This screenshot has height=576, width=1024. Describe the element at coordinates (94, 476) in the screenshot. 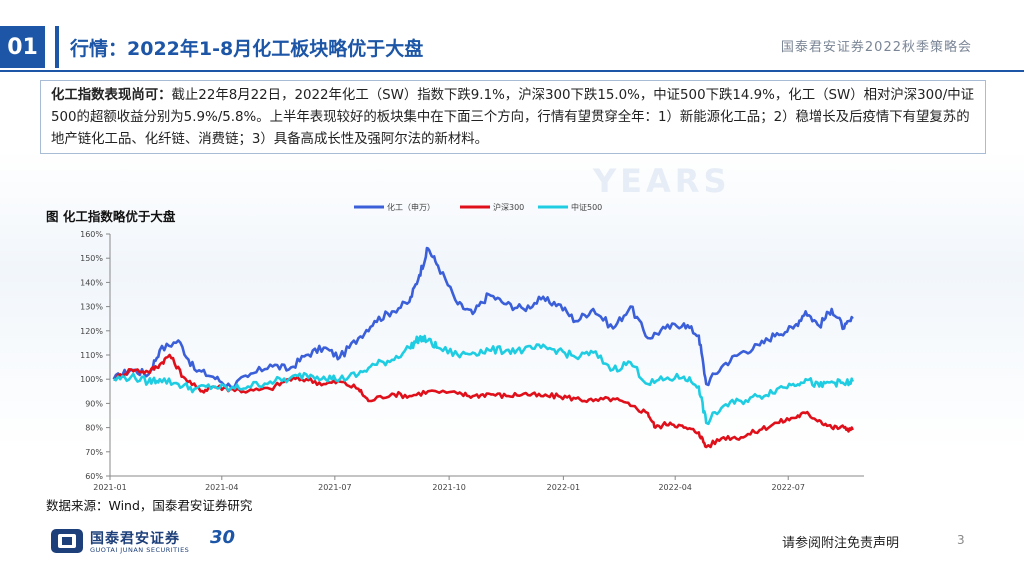

I see `y-tick-label: 60%` at that location.